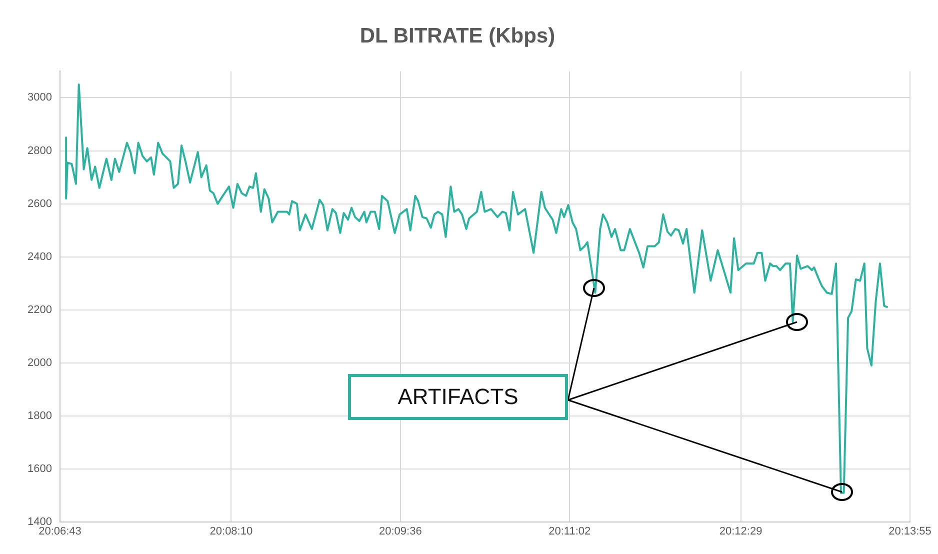  Describe the element at coordinates (40, 256) in the screenshot. I see `y-tick-label: 2400` at that location.